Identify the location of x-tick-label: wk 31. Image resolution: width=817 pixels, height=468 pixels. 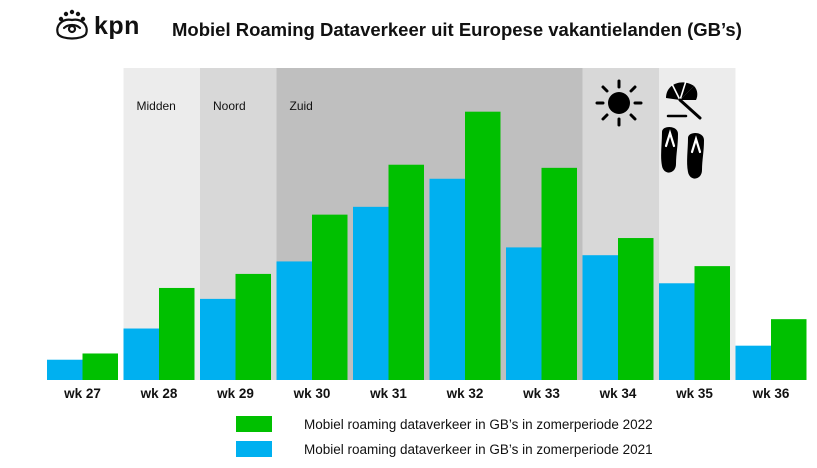
(388, 393).